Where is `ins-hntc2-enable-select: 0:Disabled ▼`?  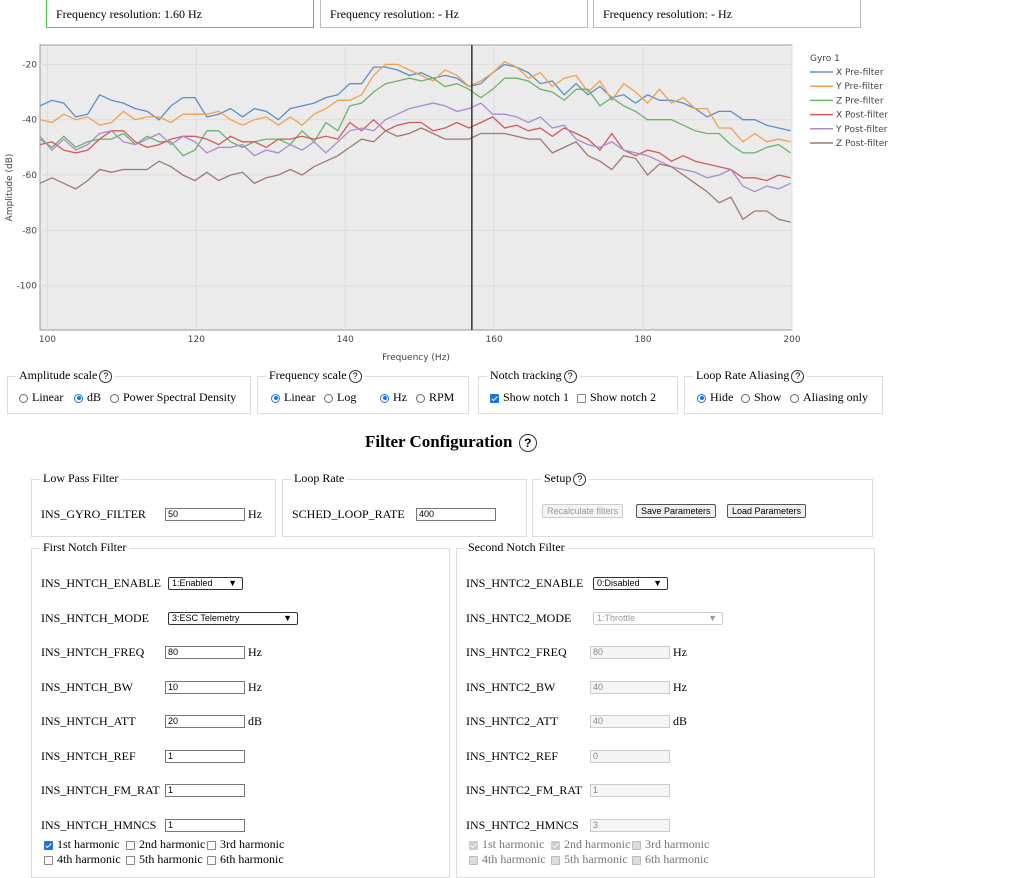
ins-hntc2-enable-select: 0:Disabled ▼ is located at coordinates (630, 583).